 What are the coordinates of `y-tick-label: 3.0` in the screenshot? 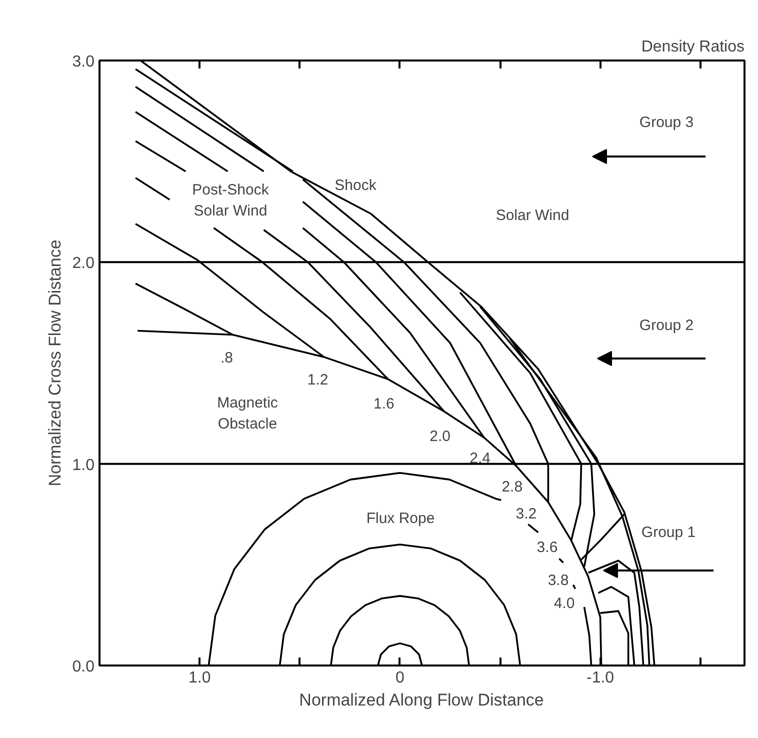 It's located at (83, 62).